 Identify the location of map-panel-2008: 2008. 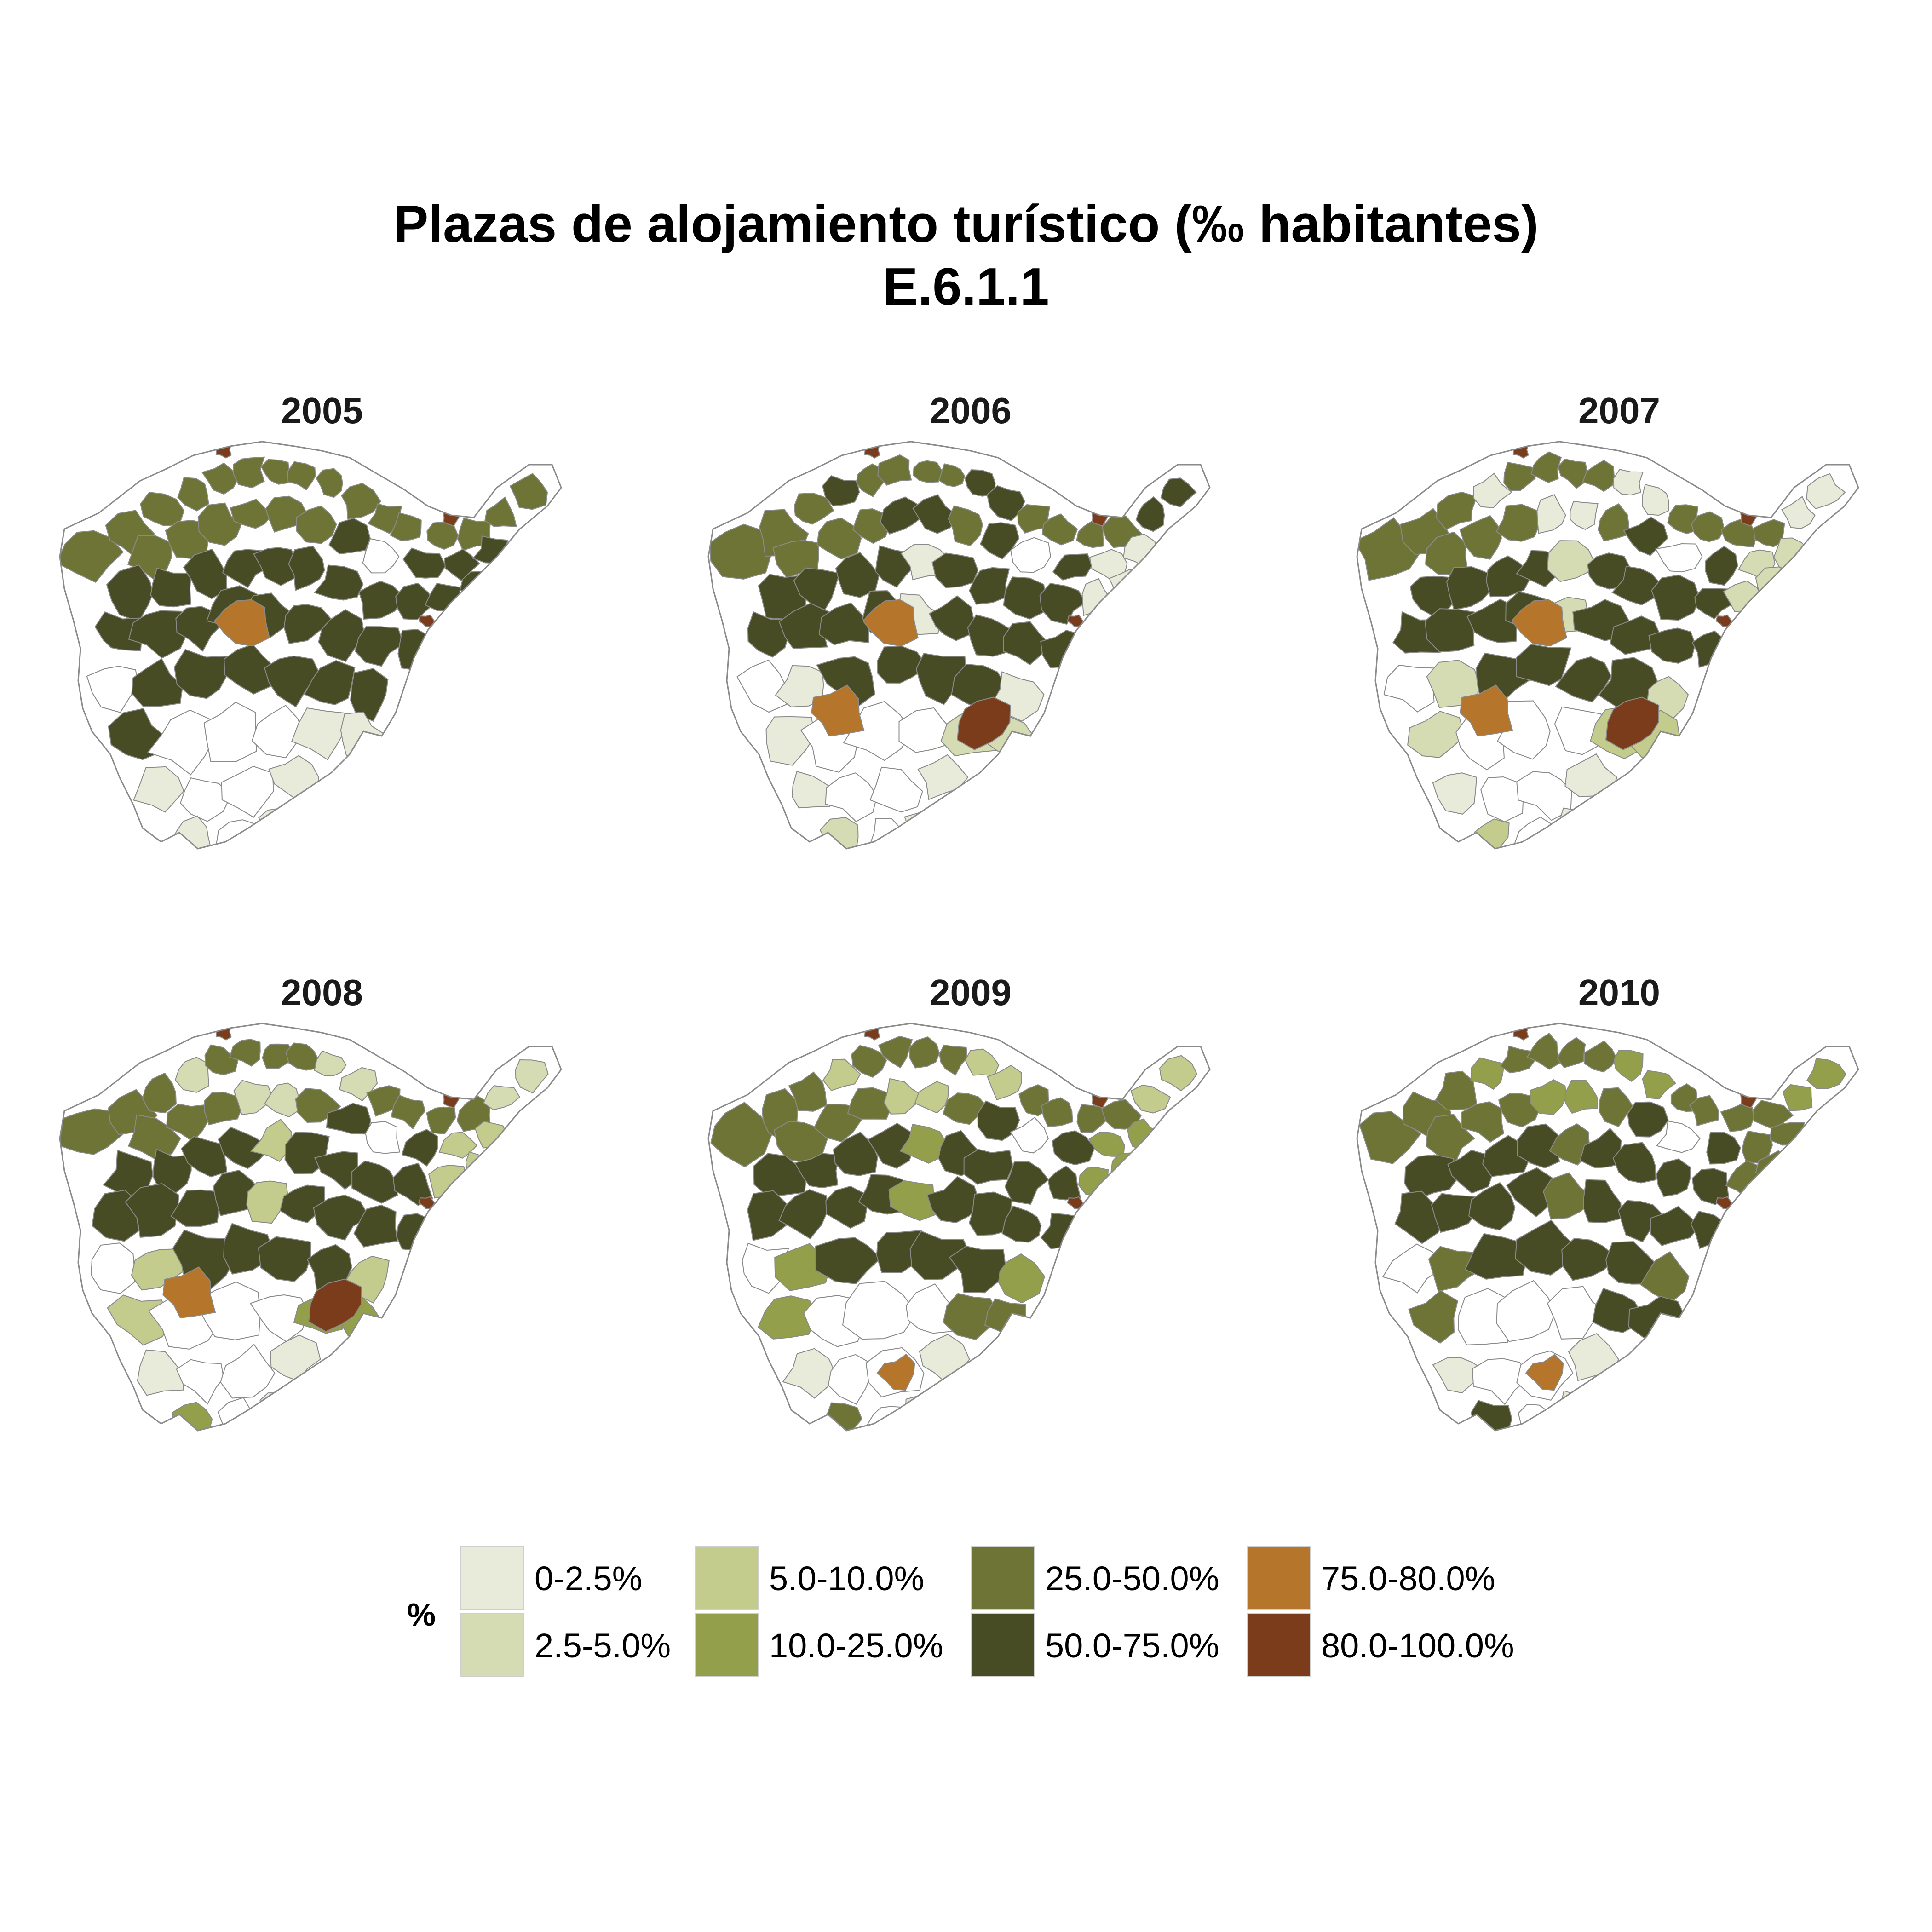
(322, 1224).